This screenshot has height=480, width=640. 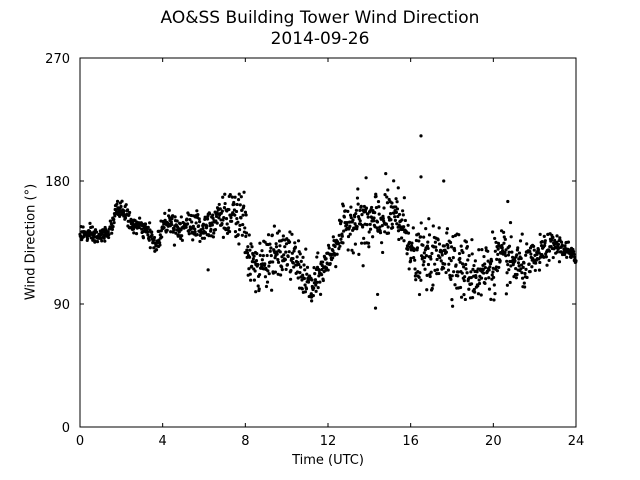 What do you see at coordinates (31, 242) in the screenshot?
I see `y-axis-label: Wind Direction (°)` at bounding box center [31, 242].